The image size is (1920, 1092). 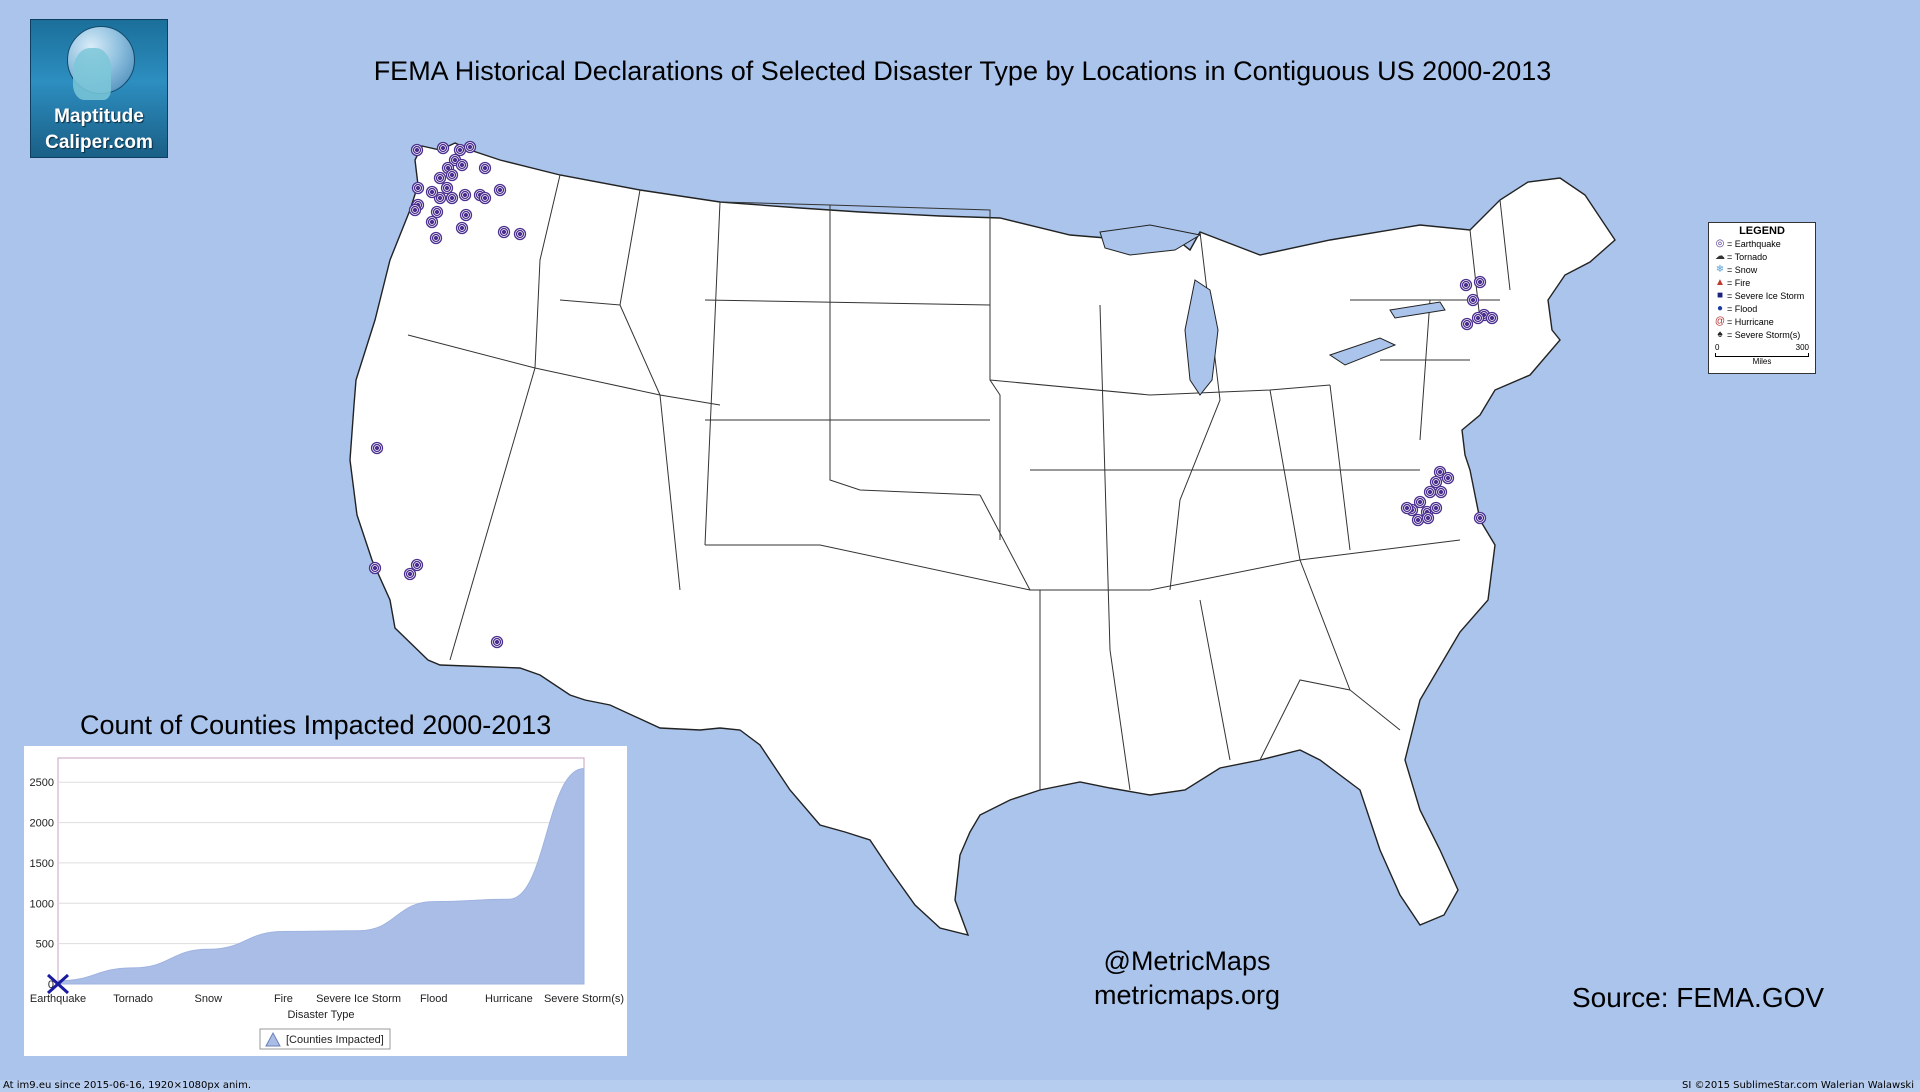 I want to click on x-tick-label: Snow, so click(x=209, y=999).